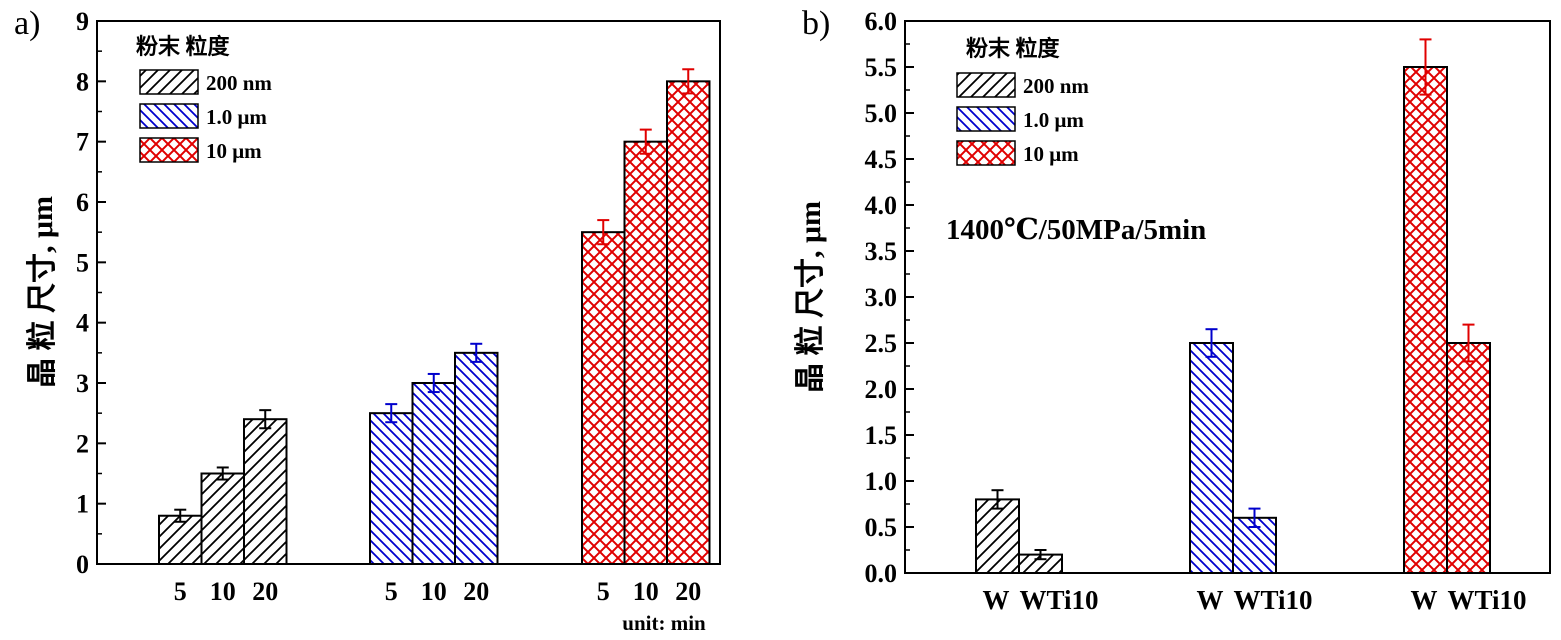 This screenshot has height=640, width=1561. Describe the element at coordinates (881, 159) in the screenshot. I see `y-tick-label: 4.5` at that location.